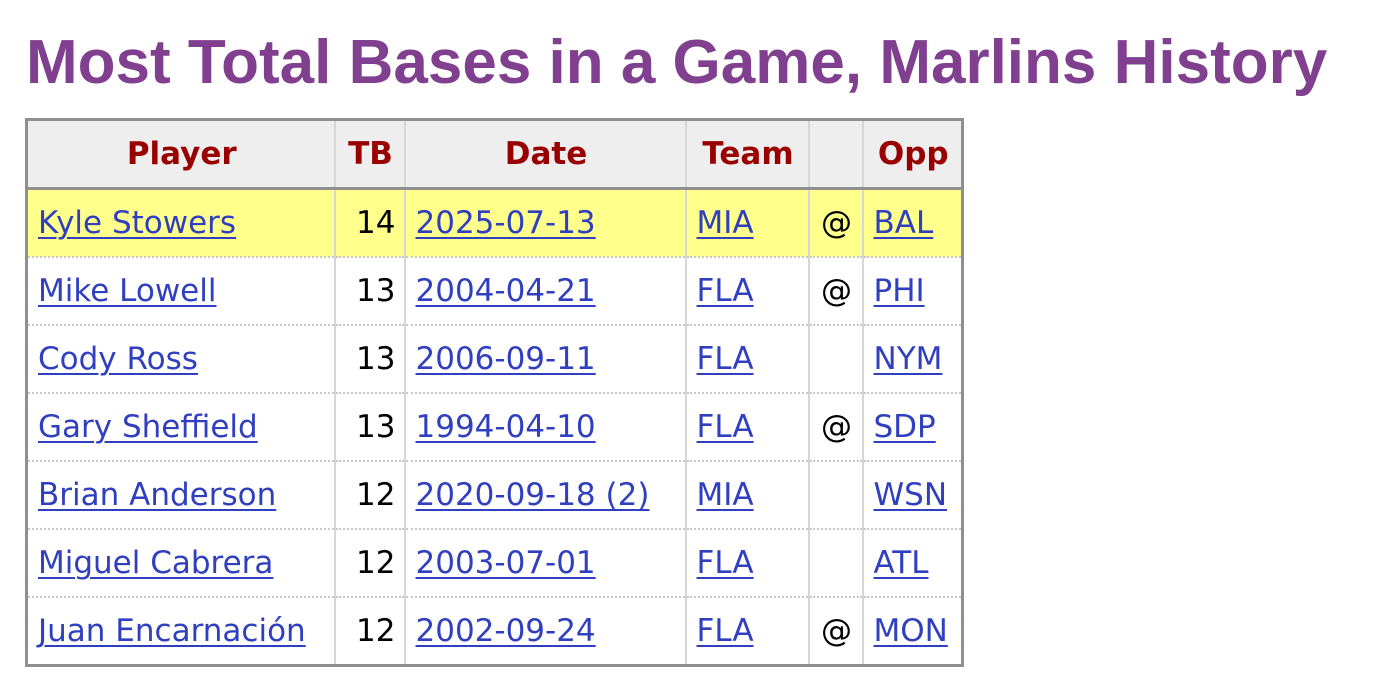  I want to click on table-row: Juan Encarnación 12 2002-09-24 FLA @ MON, so click(494, 631).